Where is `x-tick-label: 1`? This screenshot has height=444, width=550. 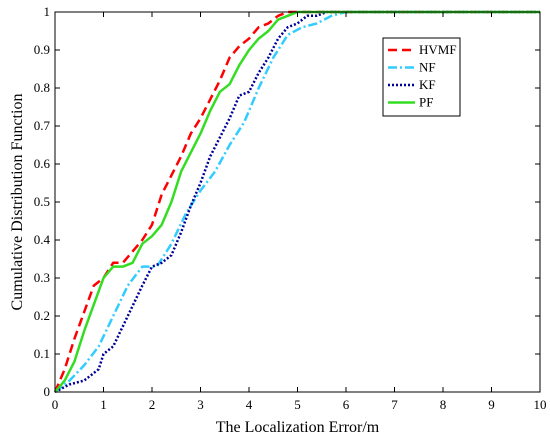
x-tick-label: 1 is located at coordinates (103, 404).